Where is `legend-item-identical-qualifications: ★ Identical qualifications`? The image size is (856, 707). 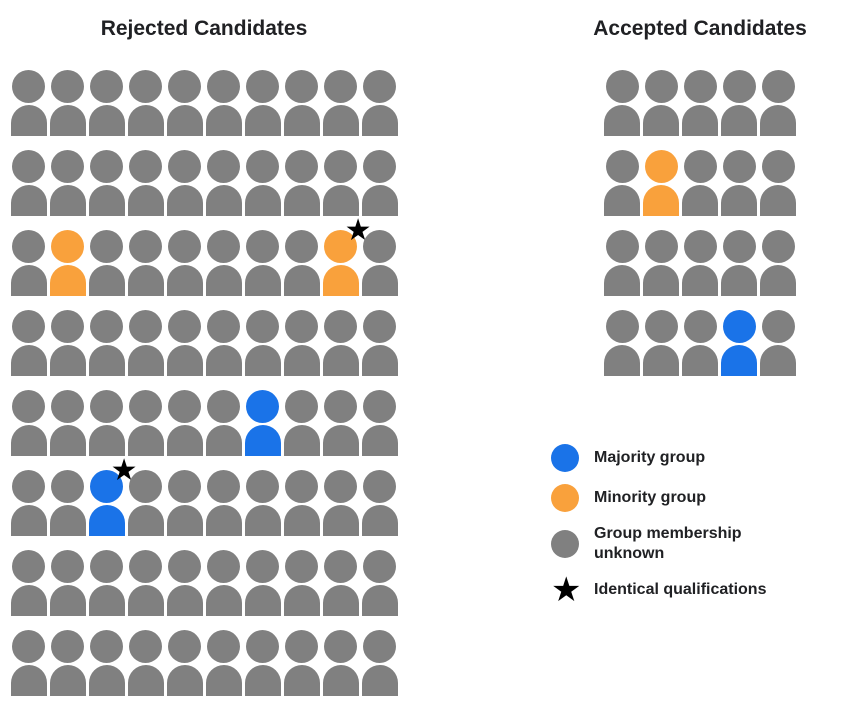
legend-item-identical-qualifications: ★ Identical qualifications is located at coordinates (701, 590).